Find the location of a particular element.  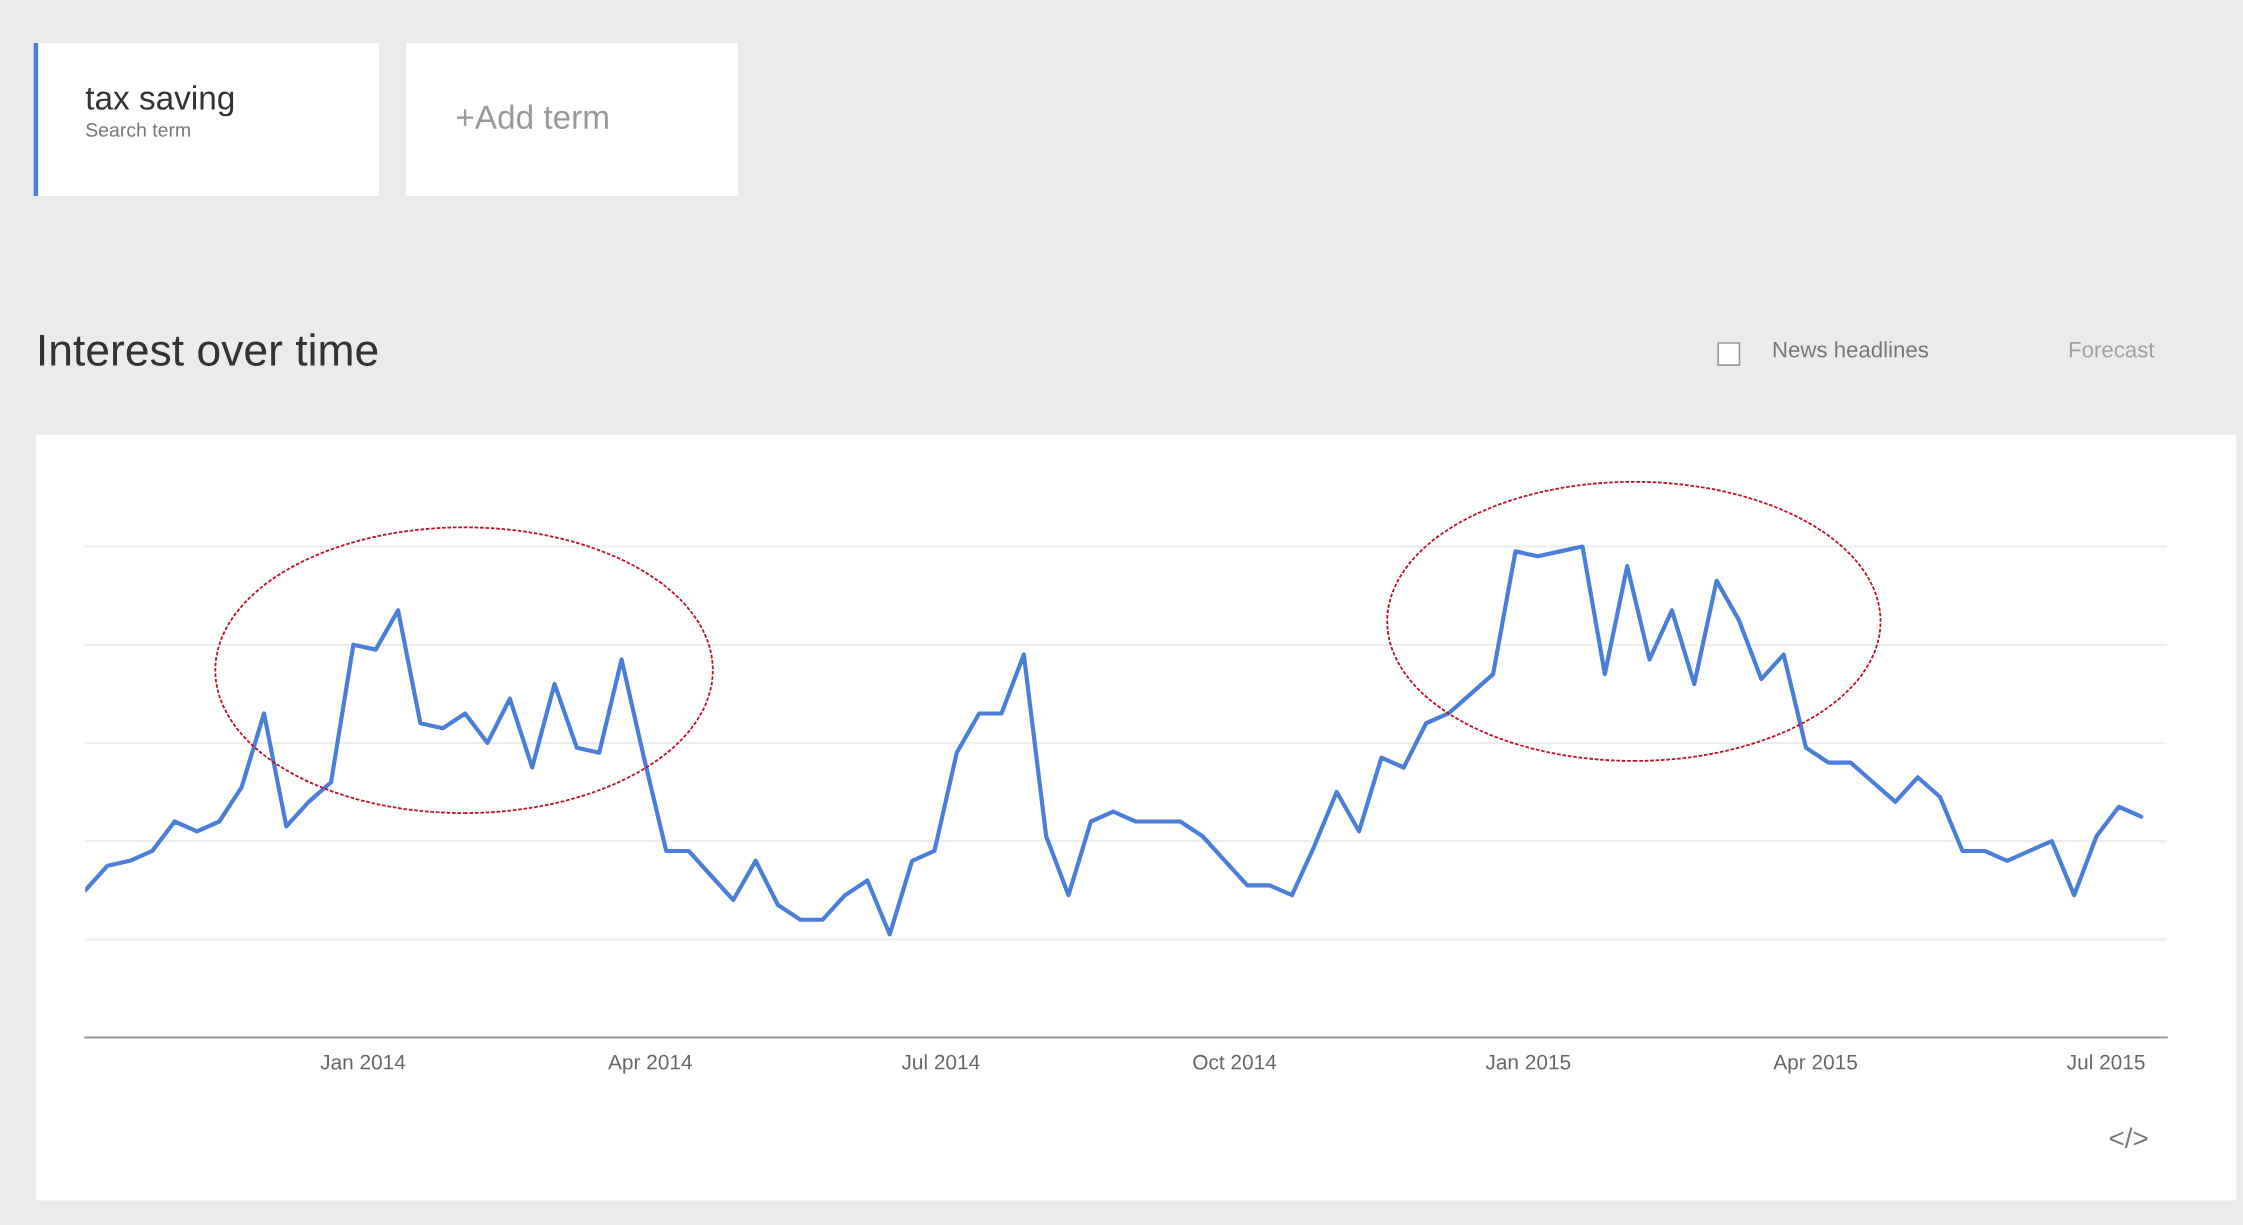

x-tick-label: Apr 2015 is located at coordinates (1815, 1064).